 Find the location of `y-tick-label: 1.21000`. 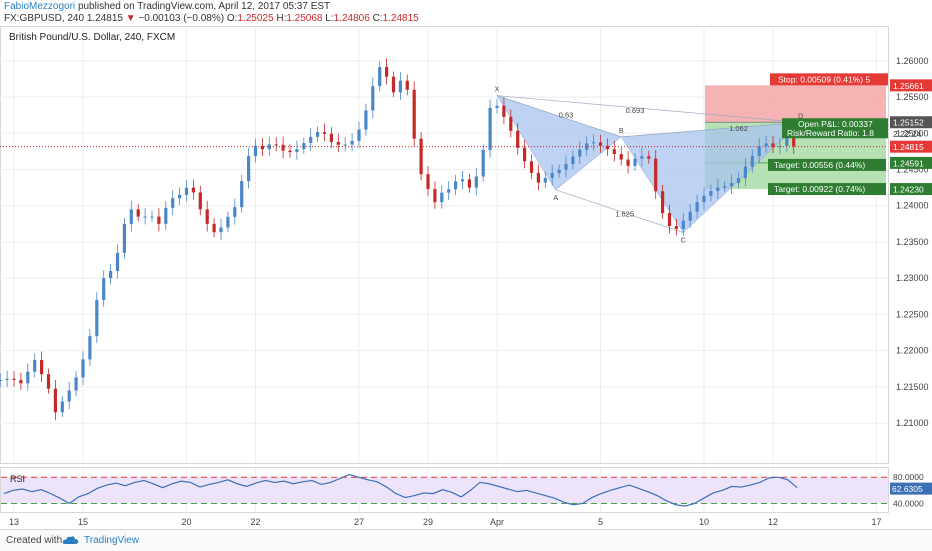

y-tick-label: 1.21000 is located at coordinates (912, 423).